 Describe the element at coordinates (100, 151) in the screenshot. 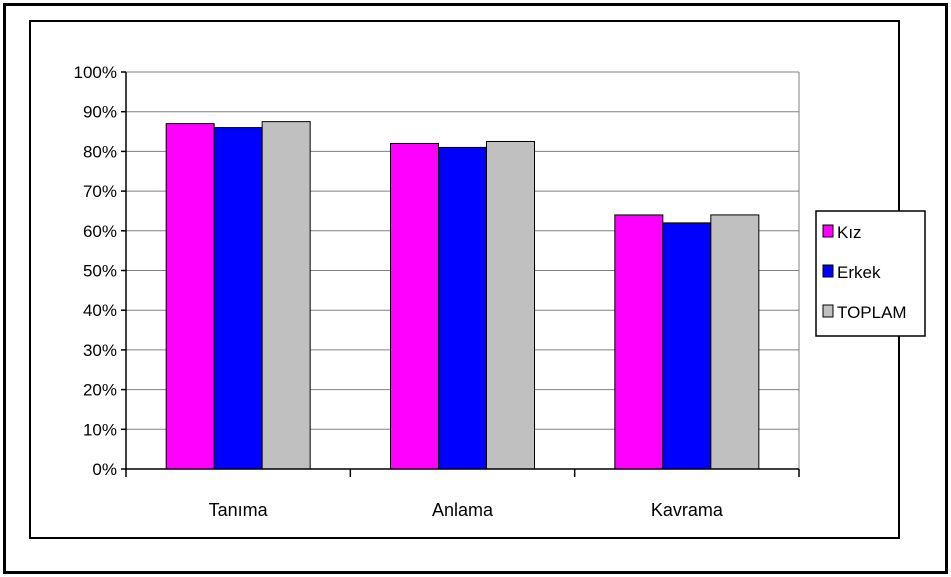

I see `y-tick-label: 80%` at that location.